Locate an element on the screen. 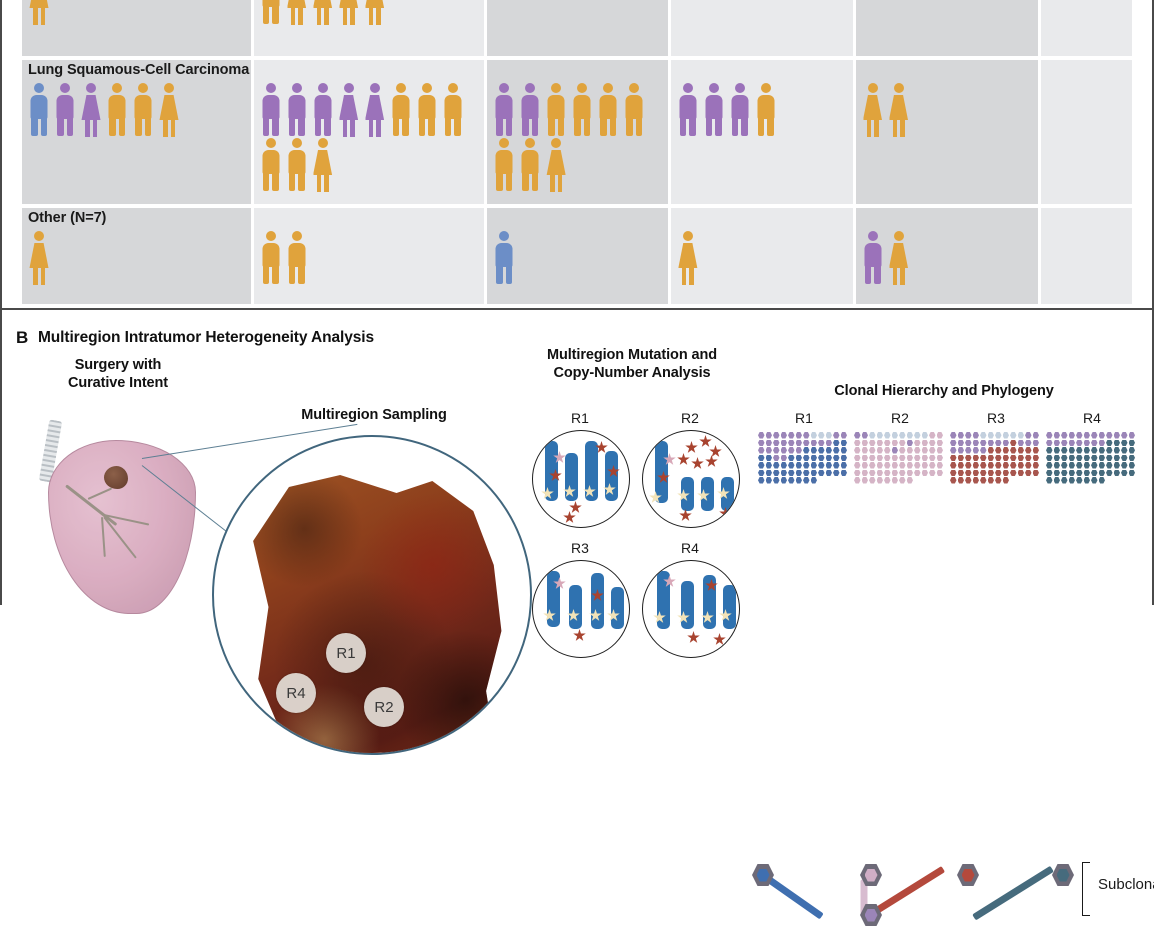  phylogeny-node-core is located at coordinates (968, 875).